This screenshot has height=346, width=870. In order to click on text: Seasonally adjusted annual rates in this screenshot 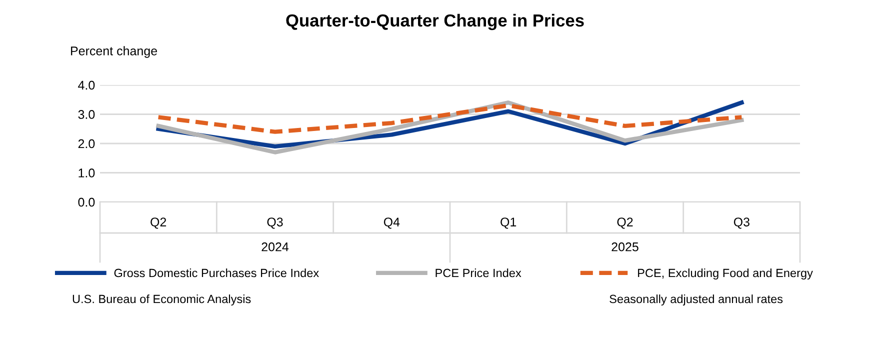, I will do `click(696, 300)`.